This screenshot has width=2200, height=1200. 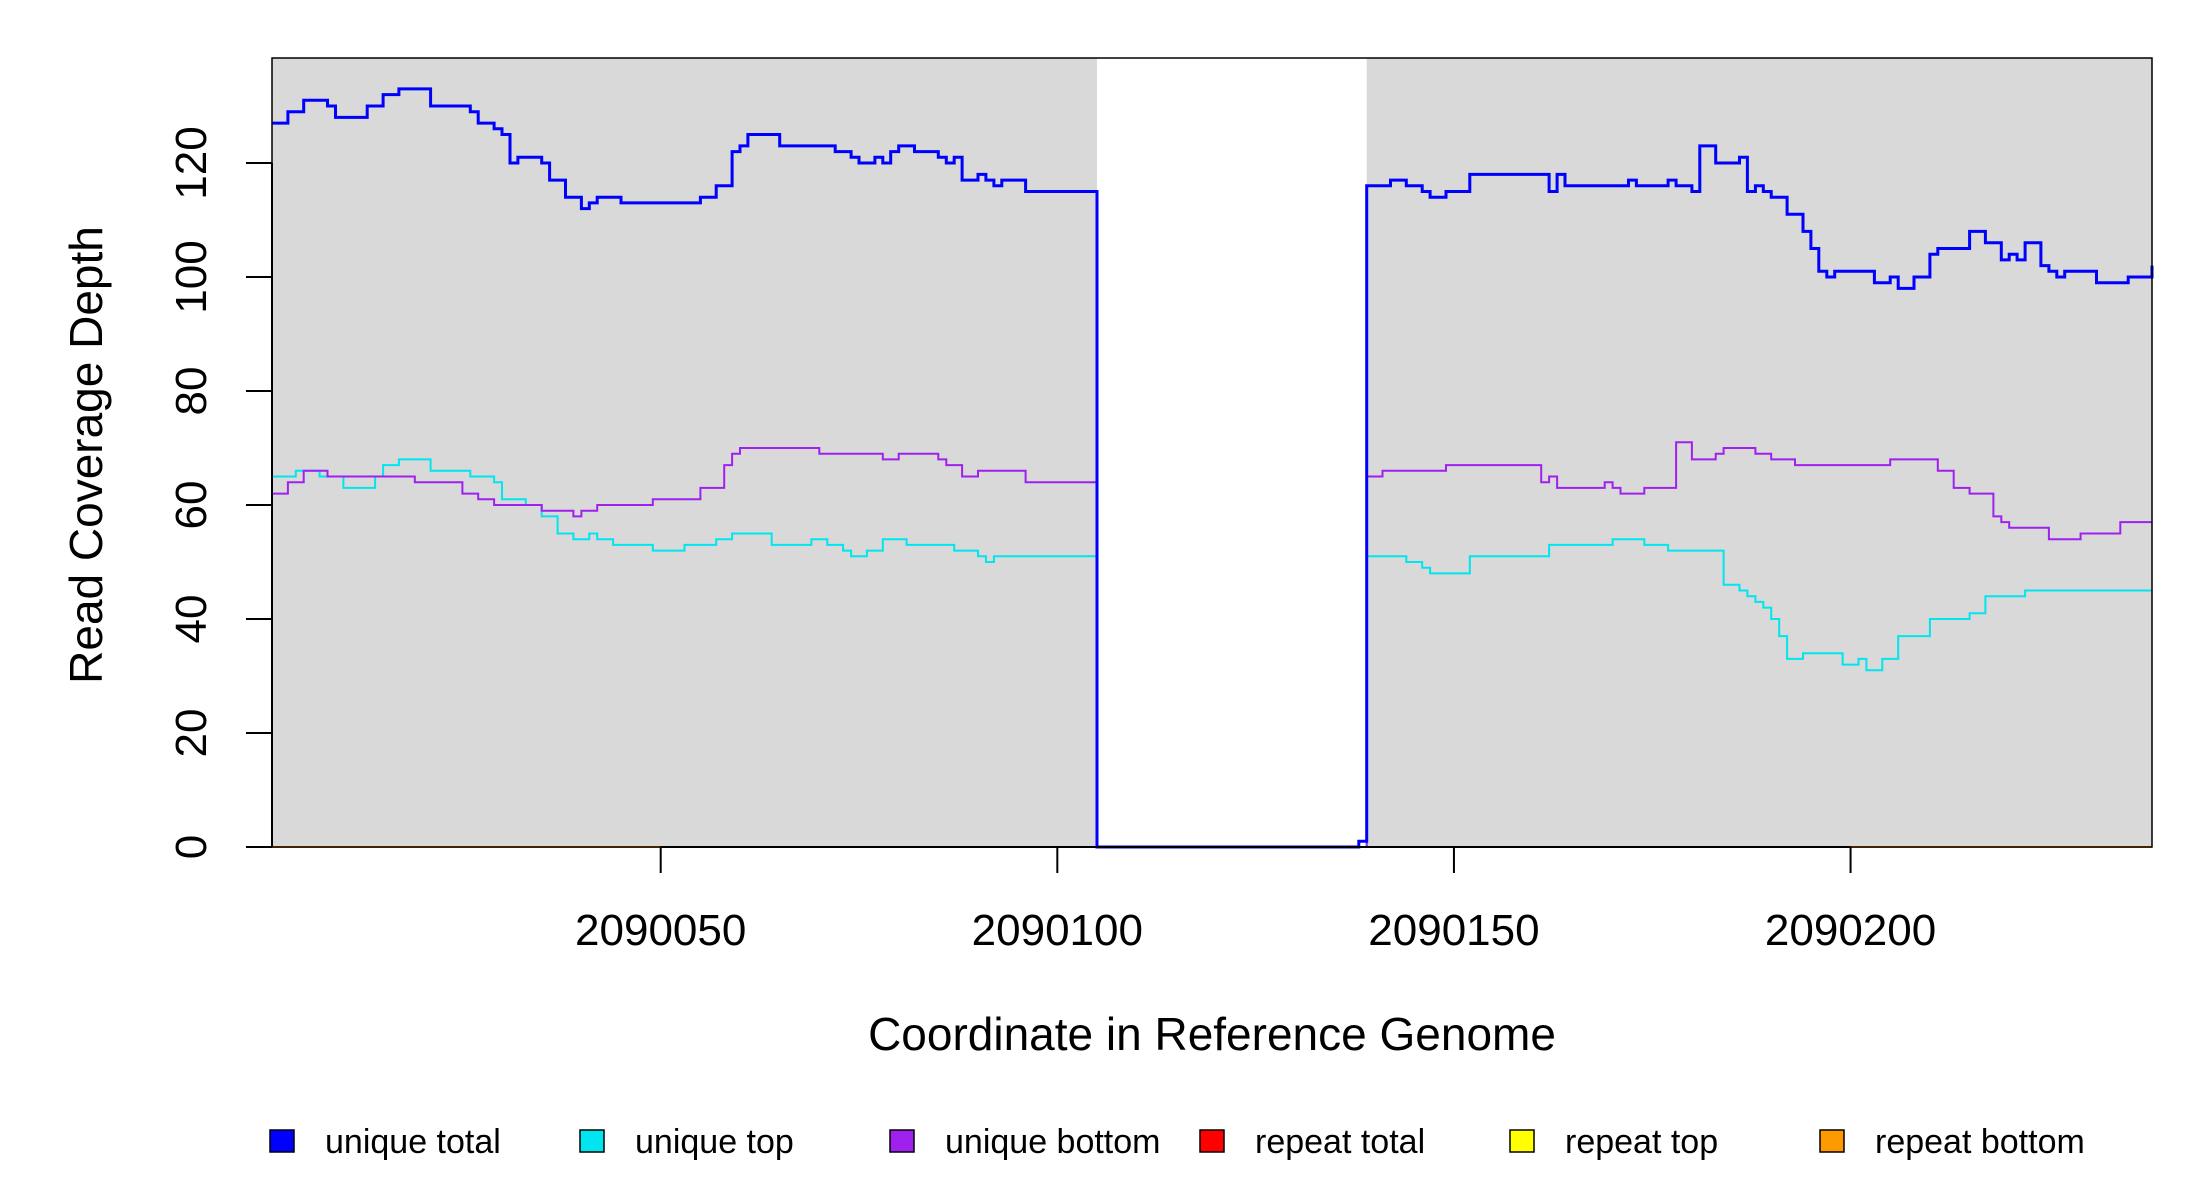 What do you see at coordinates (191, 733) in the screenshot?
I see `y-tick-label: 20` at bounding box center [191, 733].